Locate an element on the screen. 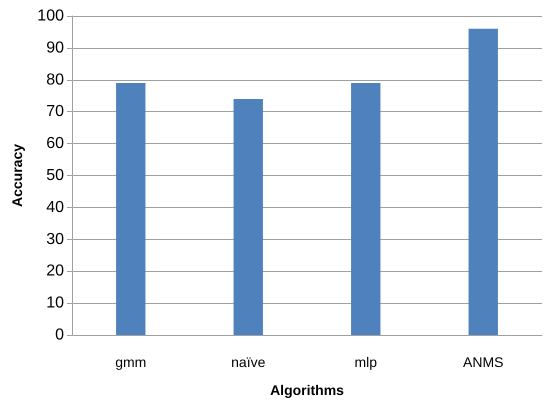 The width and height of the screenshot is (544, 402). y-tick-label: 80 is located at coordinates (55, 79).